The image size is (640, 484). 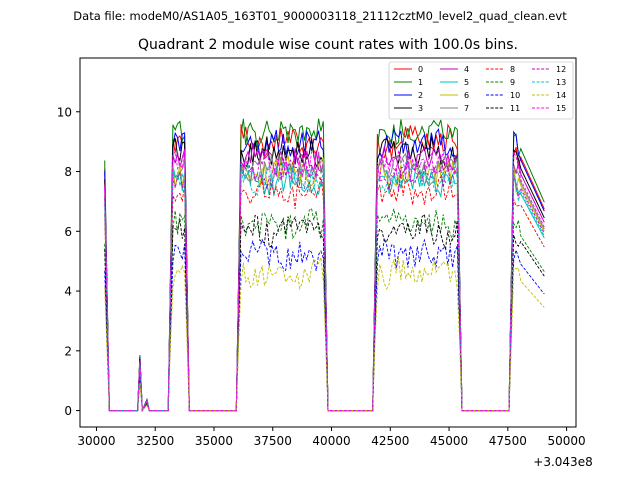 What do you see at coordinates (420, 82) in the screenshot?
I see `legend-label-1: 1` at bounding box center [420, 82].